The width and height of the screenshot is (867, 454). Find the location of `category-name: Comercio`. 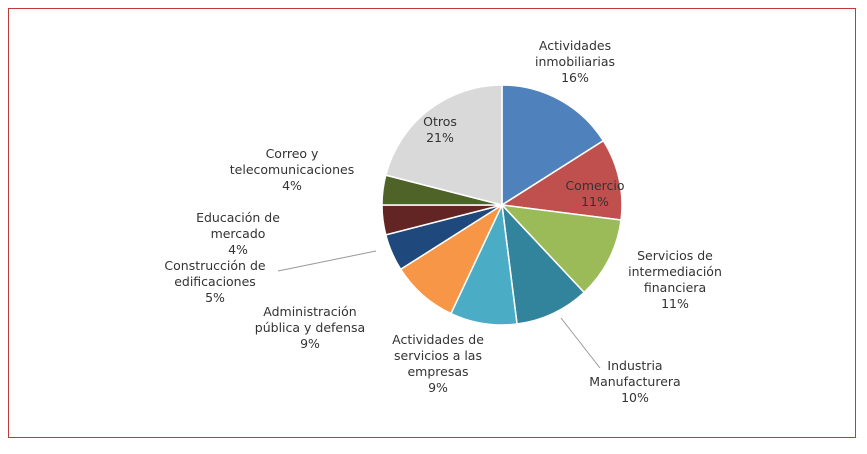

category-name: Comercio is located at coordinates (595, 185).